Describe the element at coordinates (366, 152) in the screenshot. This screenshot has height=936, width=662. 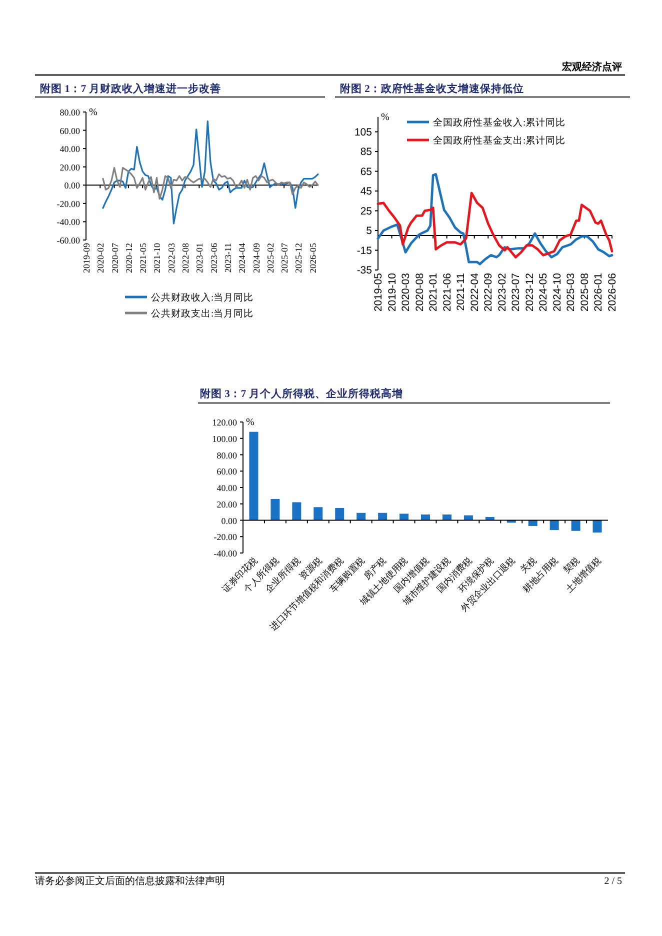
I see `y-tick-label: 85` at that location.